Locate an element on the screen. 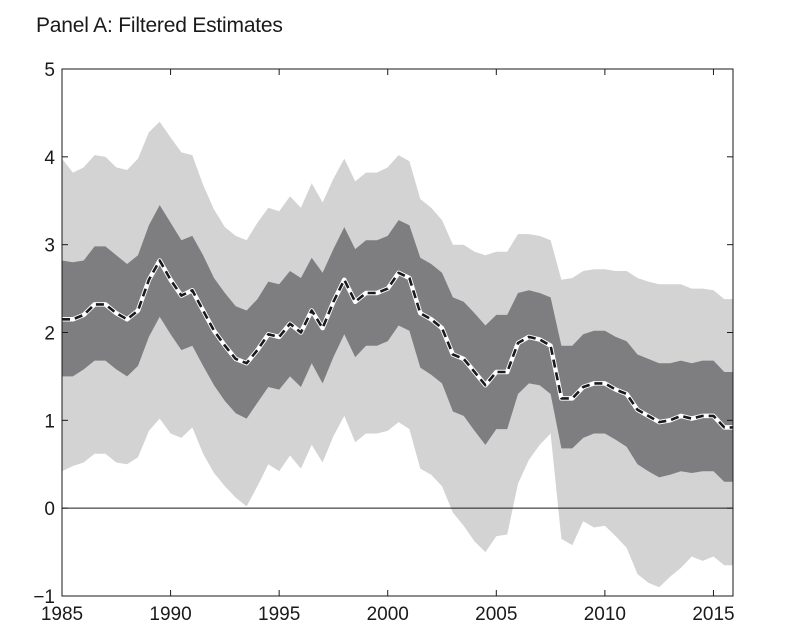  y-tick-label: 0 is located at coordinates (49, 509).